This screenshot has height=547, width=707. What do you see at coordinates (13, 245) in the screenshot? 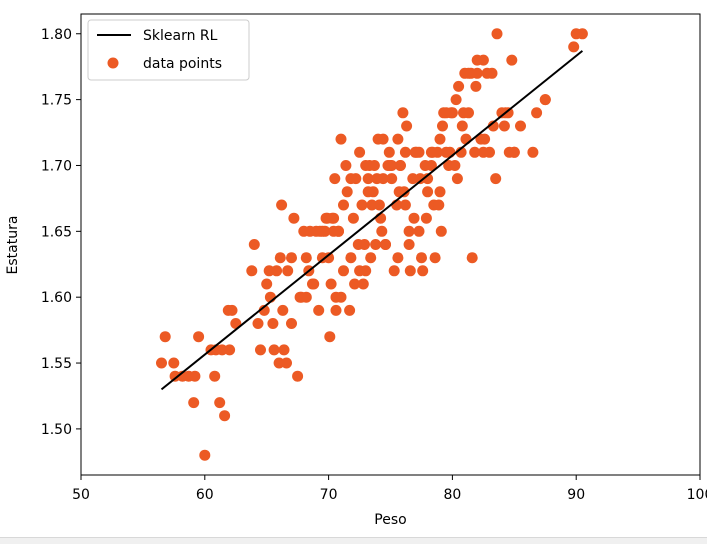
I see `y-axis-label: Estatura` at bounding box center [13, 245].